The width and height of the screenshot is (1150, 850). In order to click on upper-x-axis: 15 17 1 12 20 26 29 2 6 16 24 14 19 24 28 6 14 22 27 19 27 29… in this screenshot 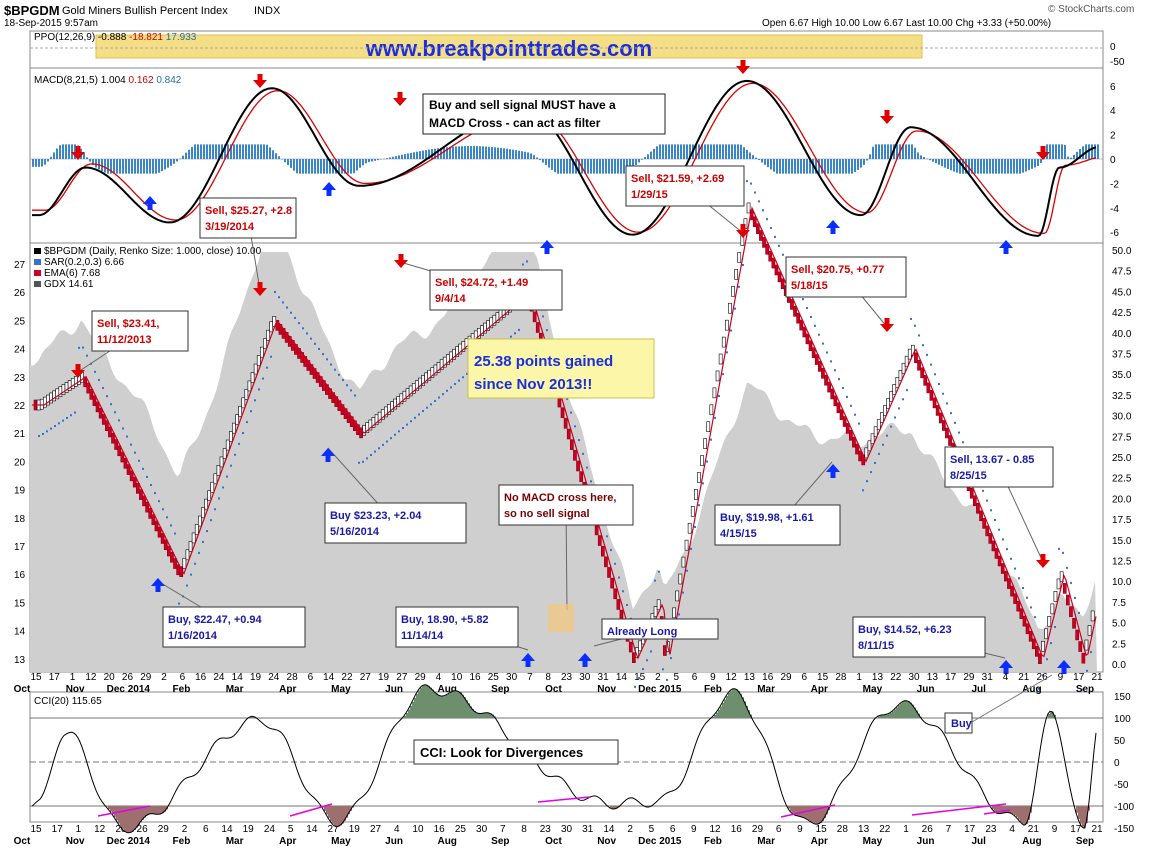, I will do `click(558, 683)`.